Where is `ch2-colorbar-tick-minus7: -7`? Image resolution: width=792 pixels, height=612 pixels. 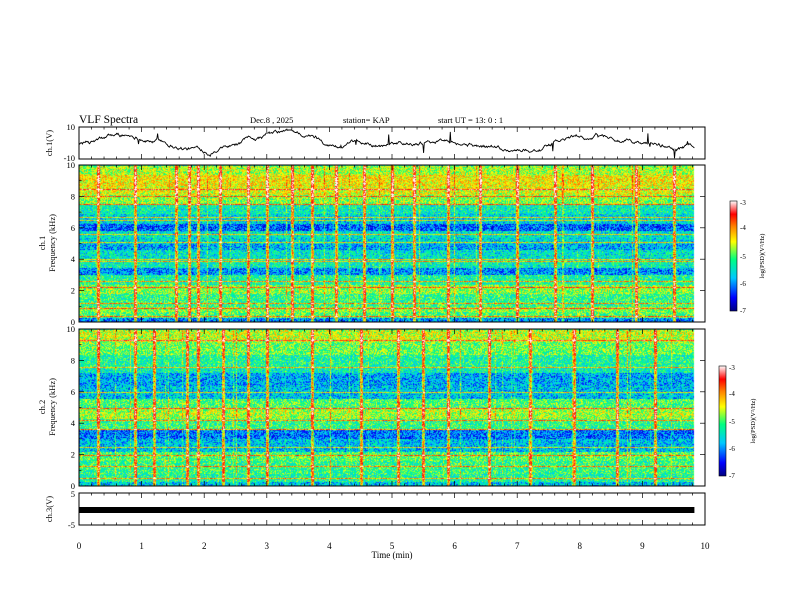 ch2-colorbar-tick-minus7: -7 is located at coordinates (732, 476).